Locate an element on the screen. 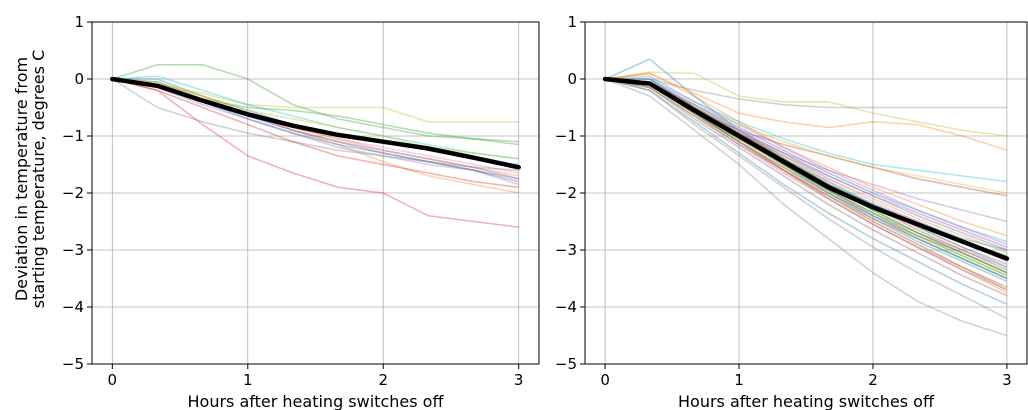  right-x-tick-label: 0 is located at coordinates (605, 380).